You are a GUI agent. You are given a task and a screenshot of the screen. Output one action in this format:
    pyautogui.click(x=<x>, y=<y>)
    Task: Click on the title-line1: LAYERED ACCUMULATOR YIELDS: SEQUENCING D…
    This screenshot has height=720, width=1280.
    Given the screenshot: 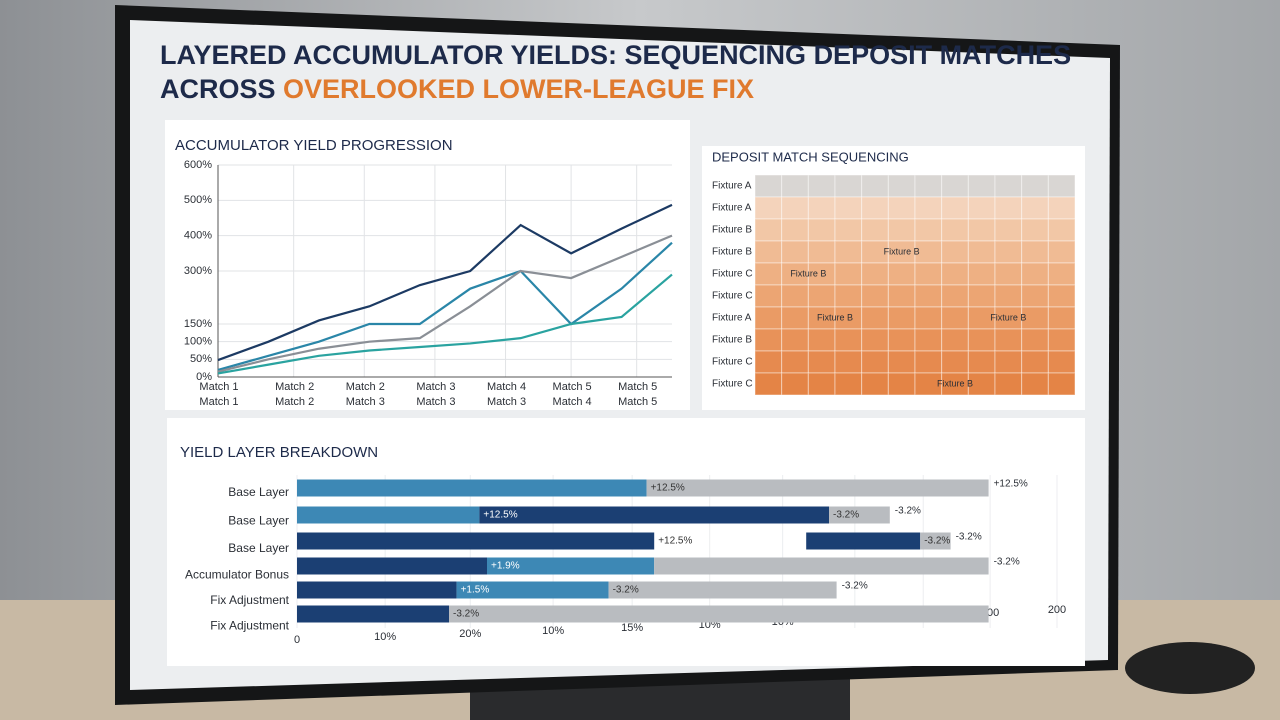 What is the action you would take?
    pyautogui.click(x=615, y=55)
    